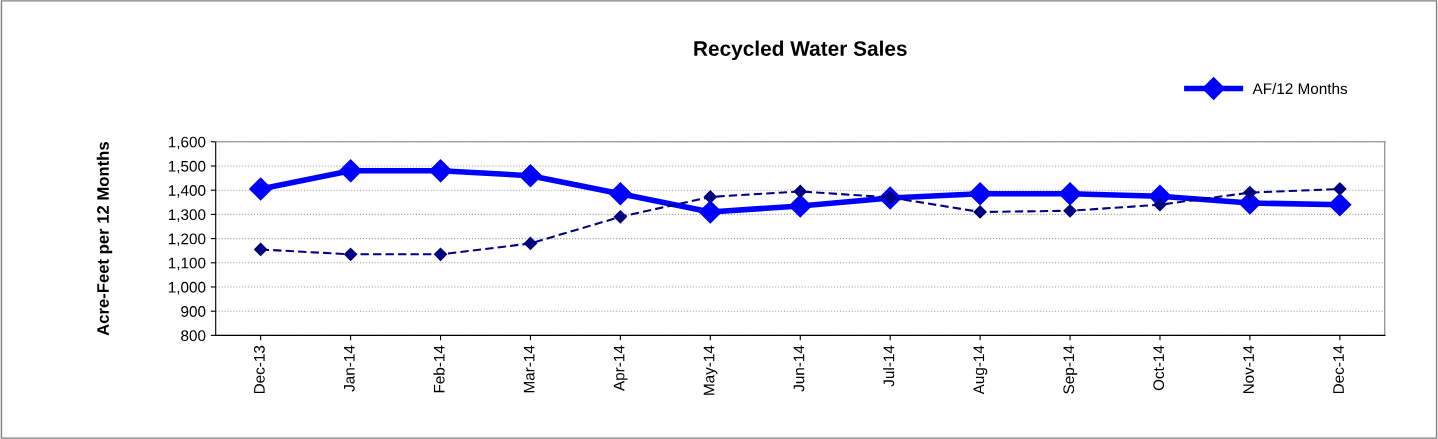 Image resolution: width=1438 pixels, height=439 pixels. What do you see at coordinates (259, 369) in the screenshot?
I see `x-tick-label: Dec-13` at bounding box center [259, 369].